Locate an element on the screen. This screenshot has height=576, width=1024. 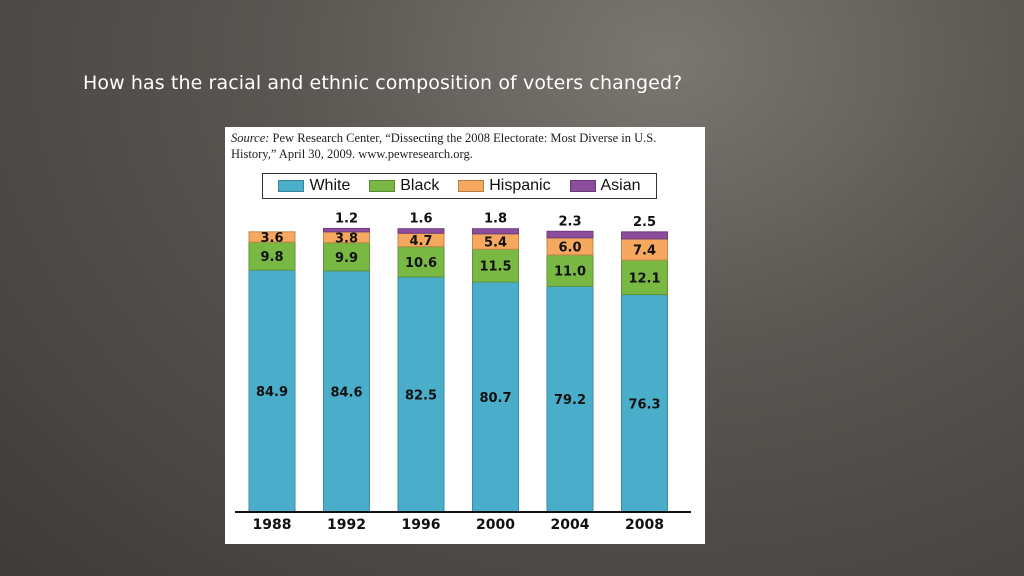
data-label-asian-1992: 1.2 is located at coordinates (346, 218).